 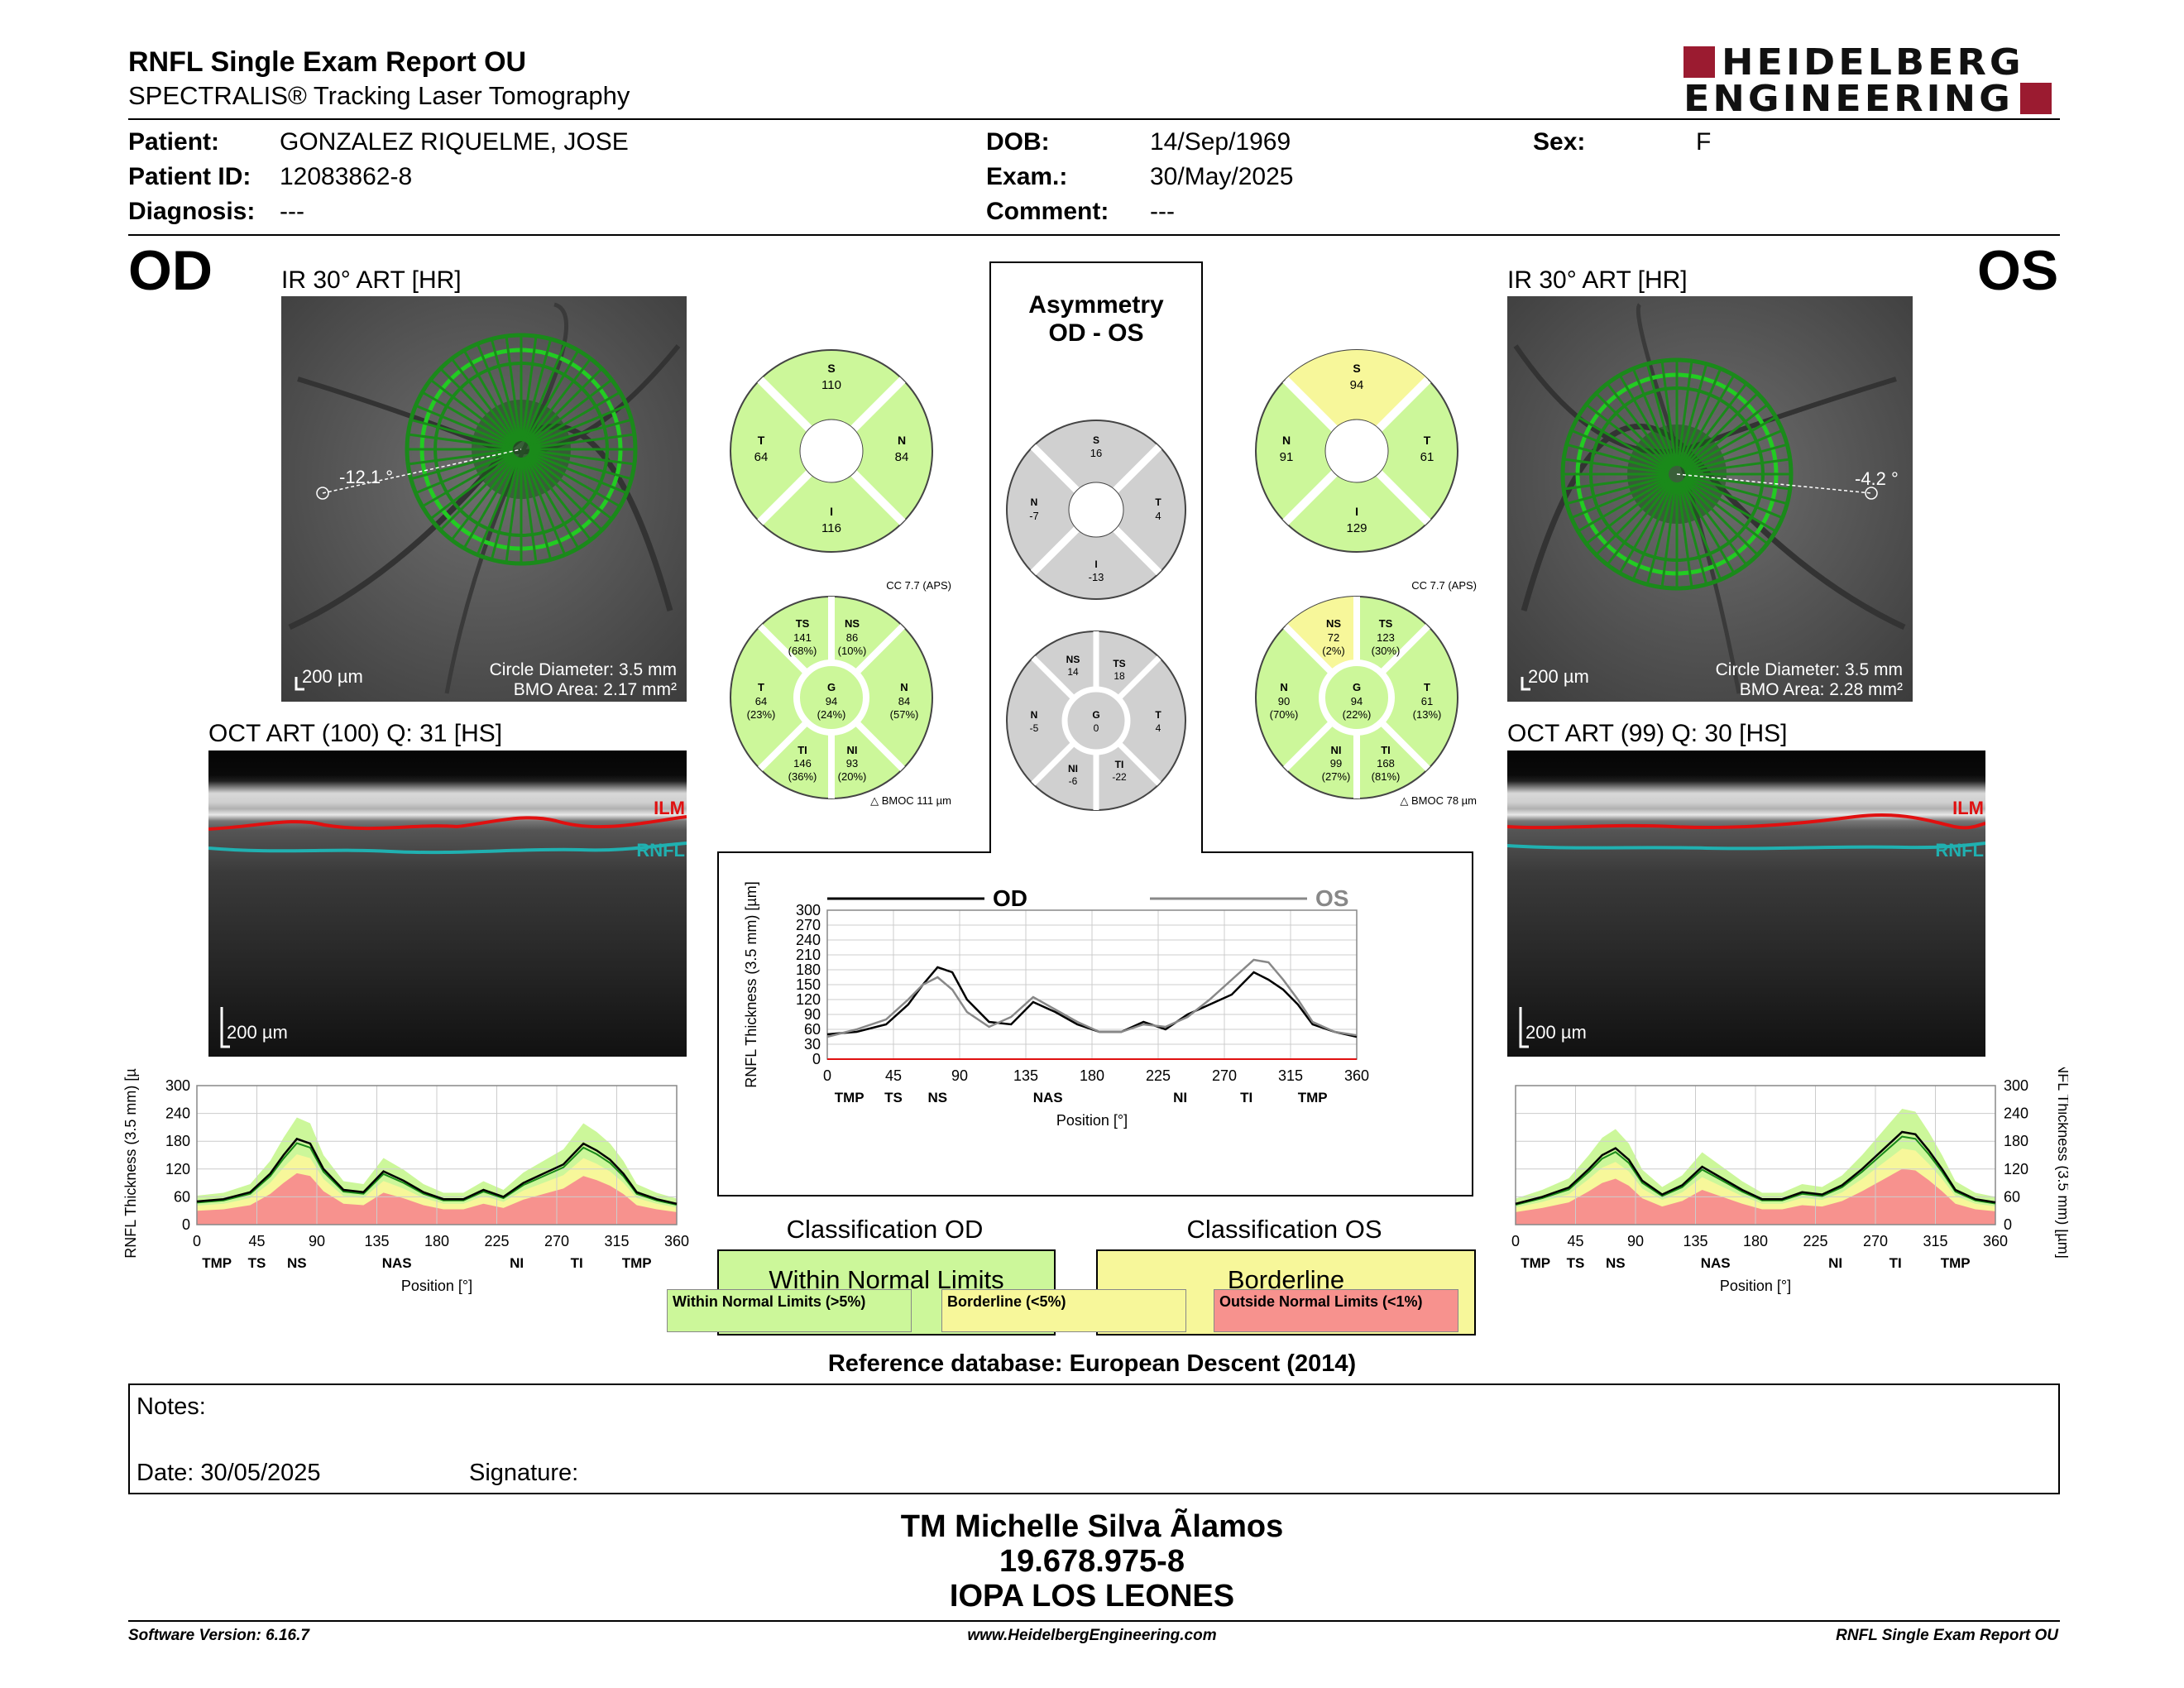 What do you see at coordinates (1356, 511) in the screenshot?
I see `svg-text: I` at bounding box center [1356, 511].